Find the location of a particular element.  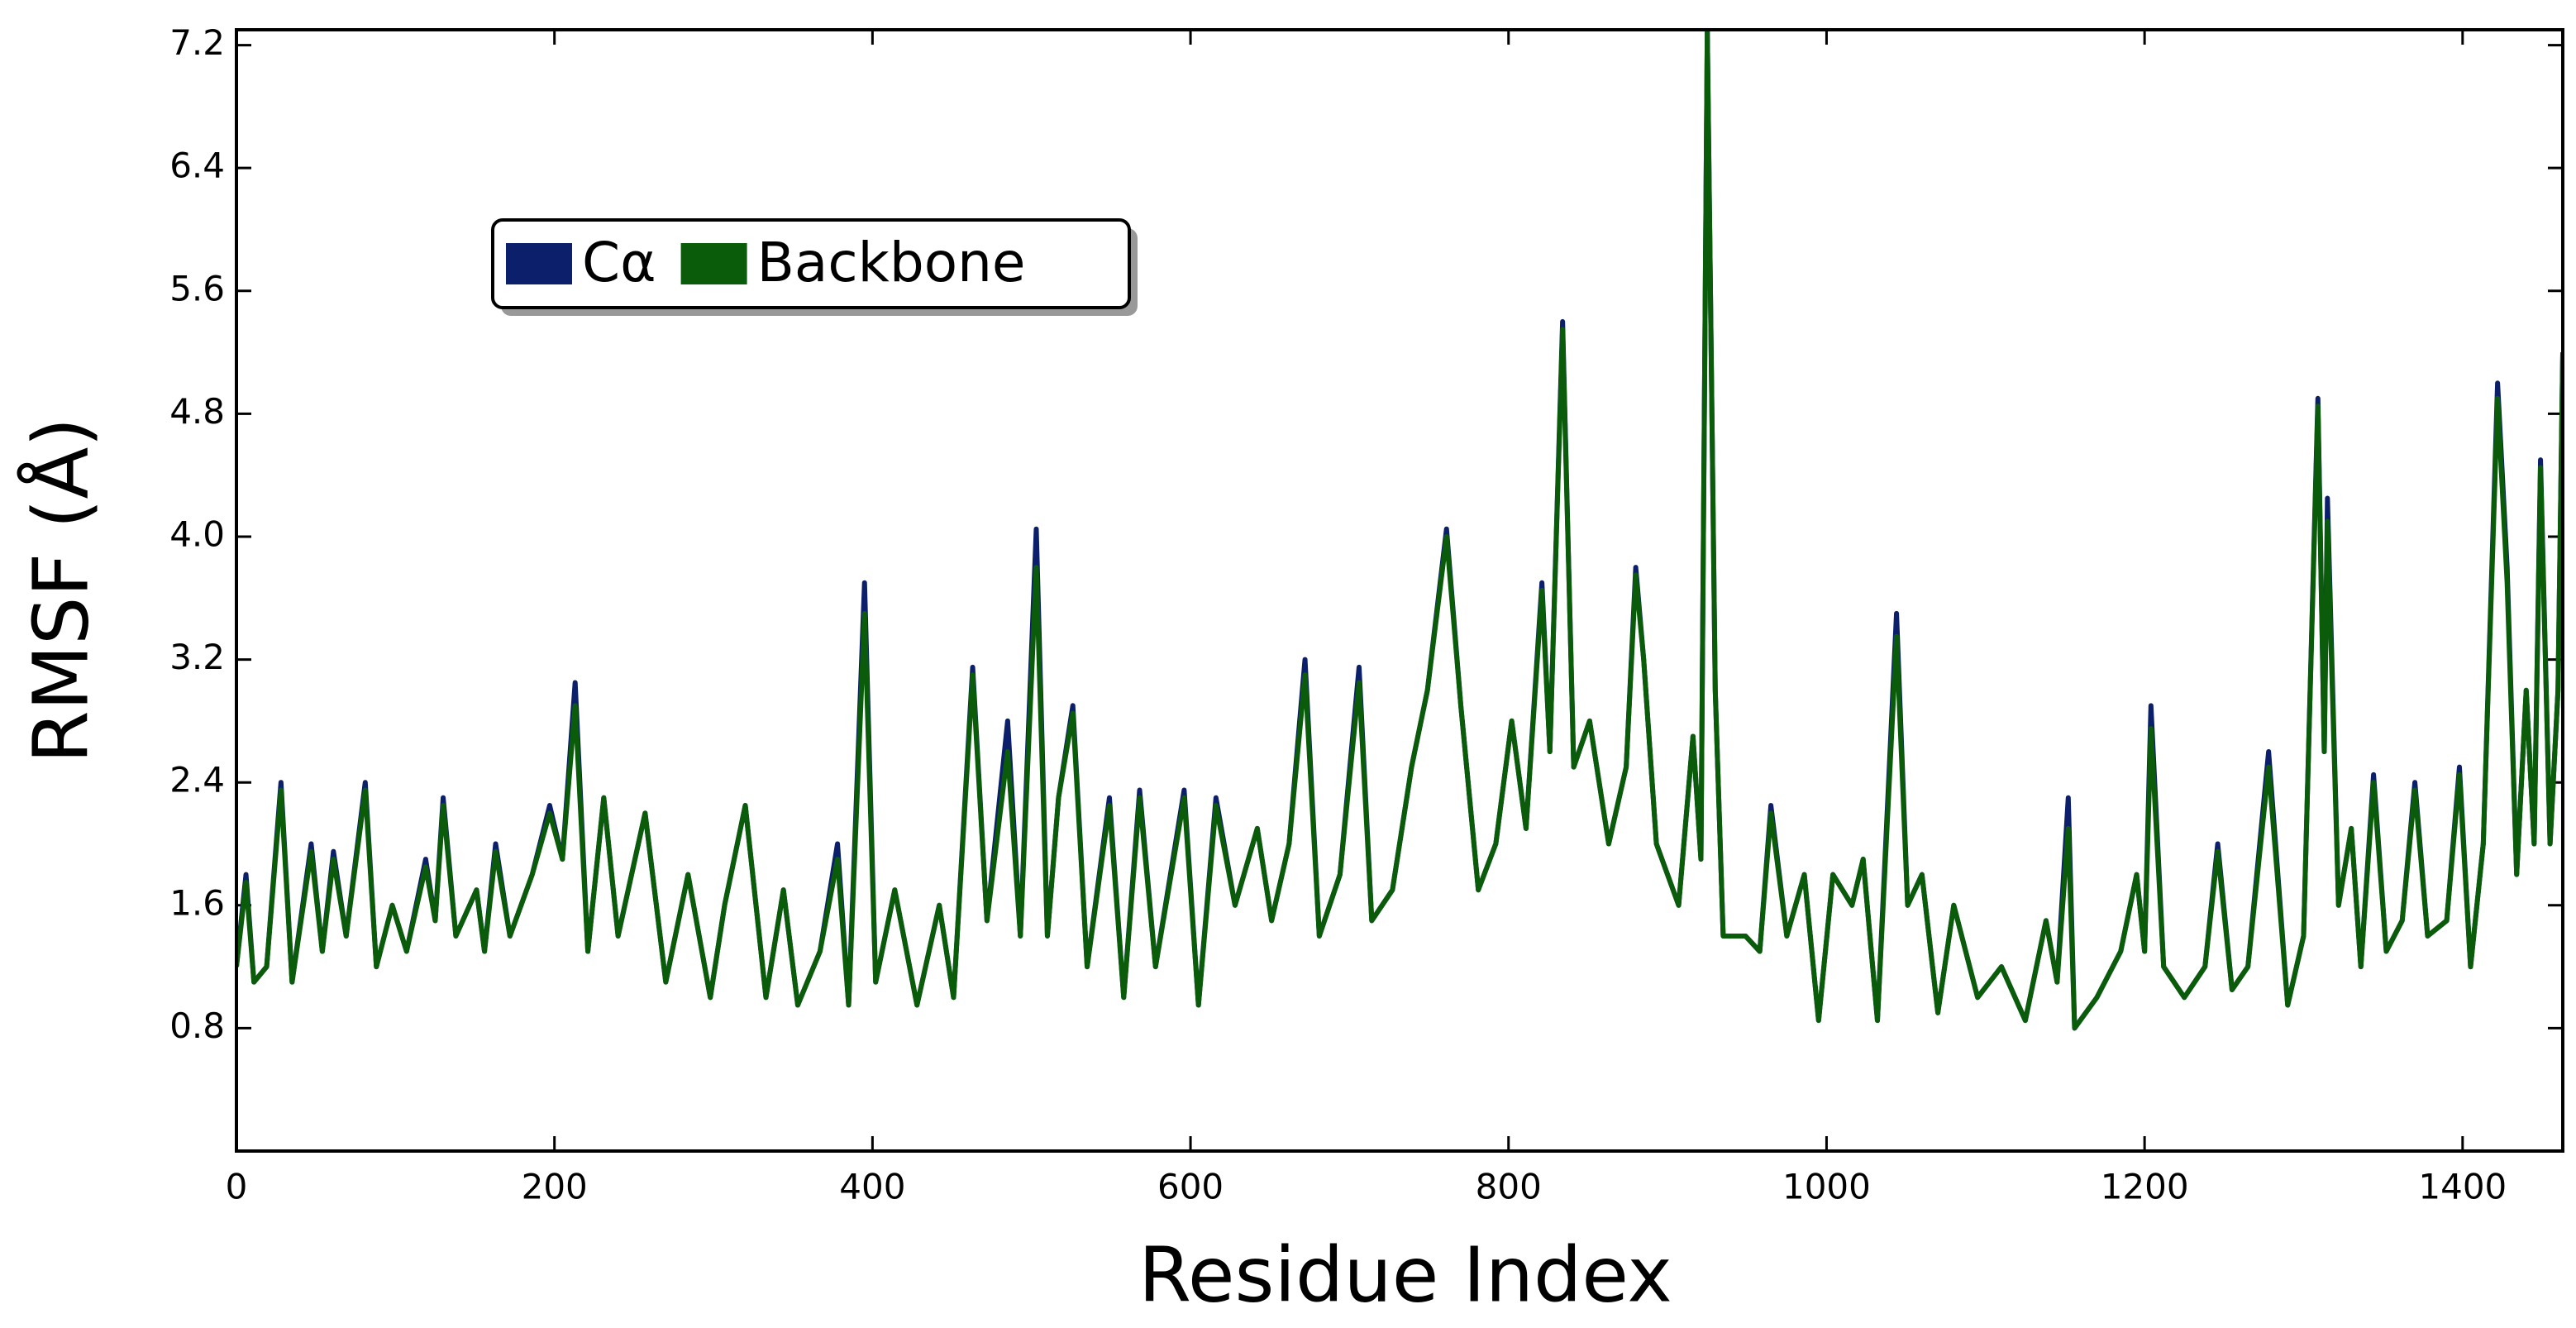

y-tick-label: 0.8 is located at coordinates (197, 1026).